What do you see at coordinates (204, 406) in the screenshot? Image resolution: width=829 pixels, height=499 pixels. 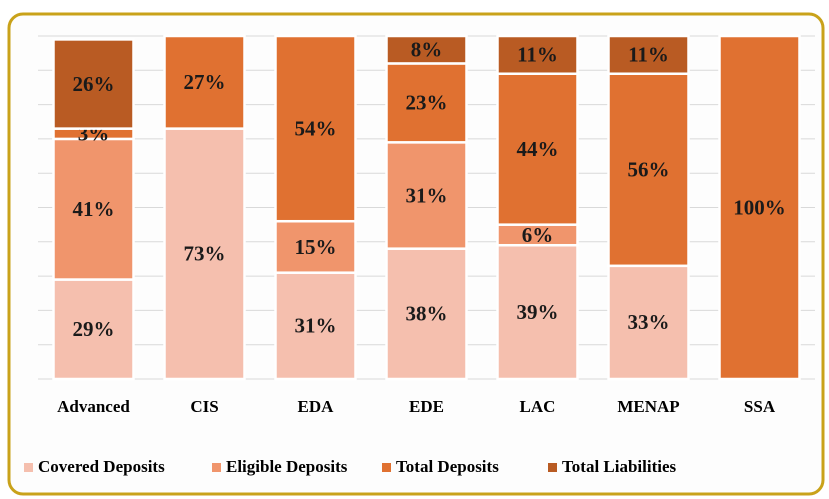 I see `x-tick-label: CIS` at bounding box center [204, 406].